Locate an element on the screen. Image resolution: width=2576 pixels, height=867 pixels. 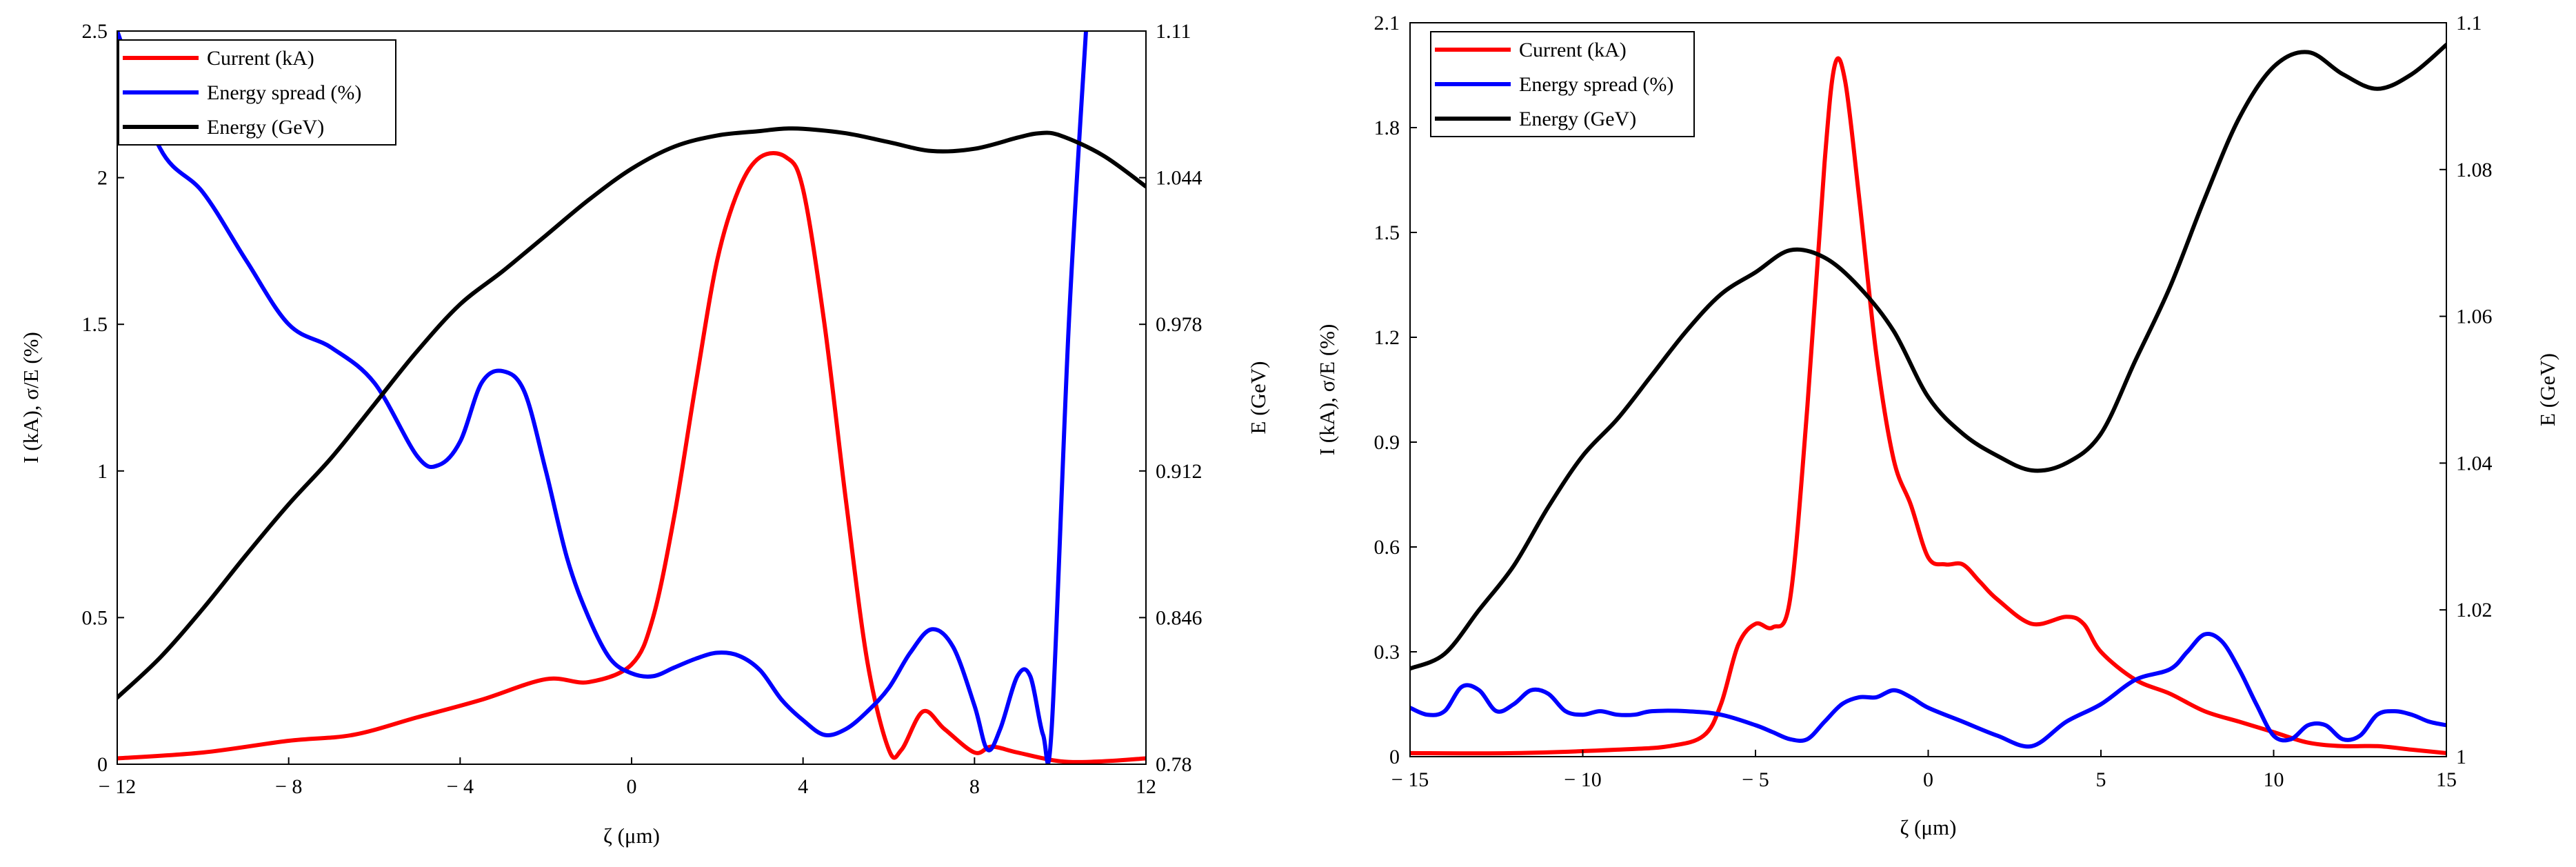
y-tick-label: 0.9 is located at coordinates (1387, 443).